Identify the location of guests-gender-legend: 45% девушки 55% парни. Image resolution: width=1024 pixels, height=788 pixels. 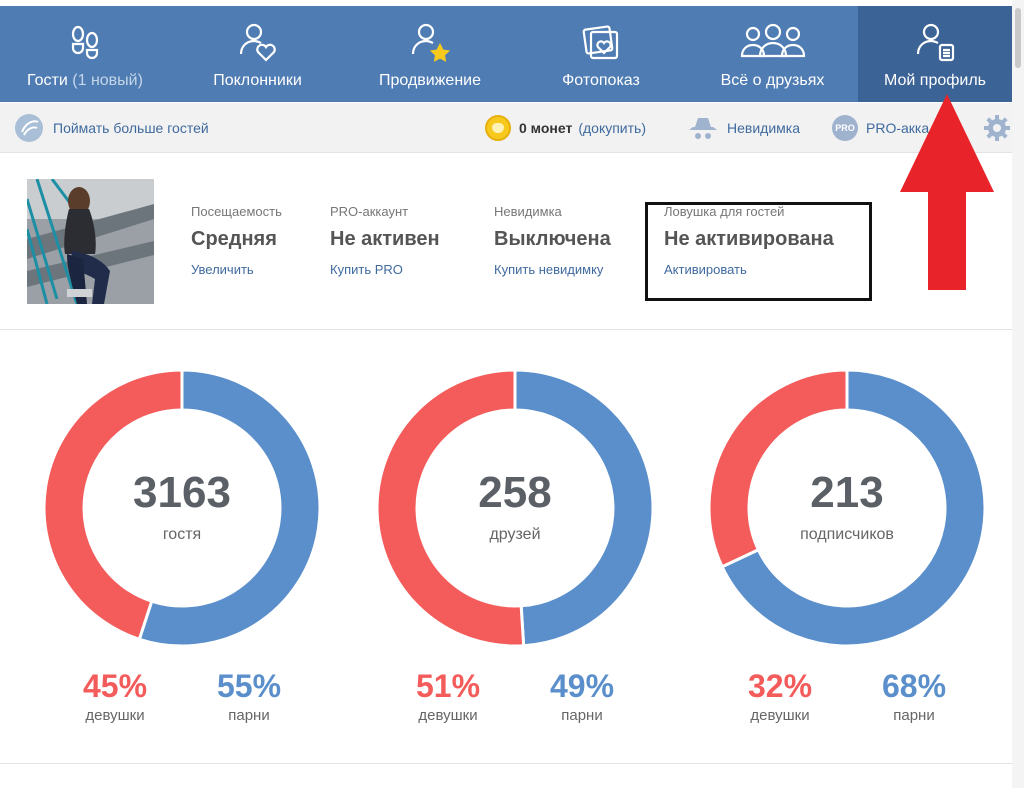
(182, 703).